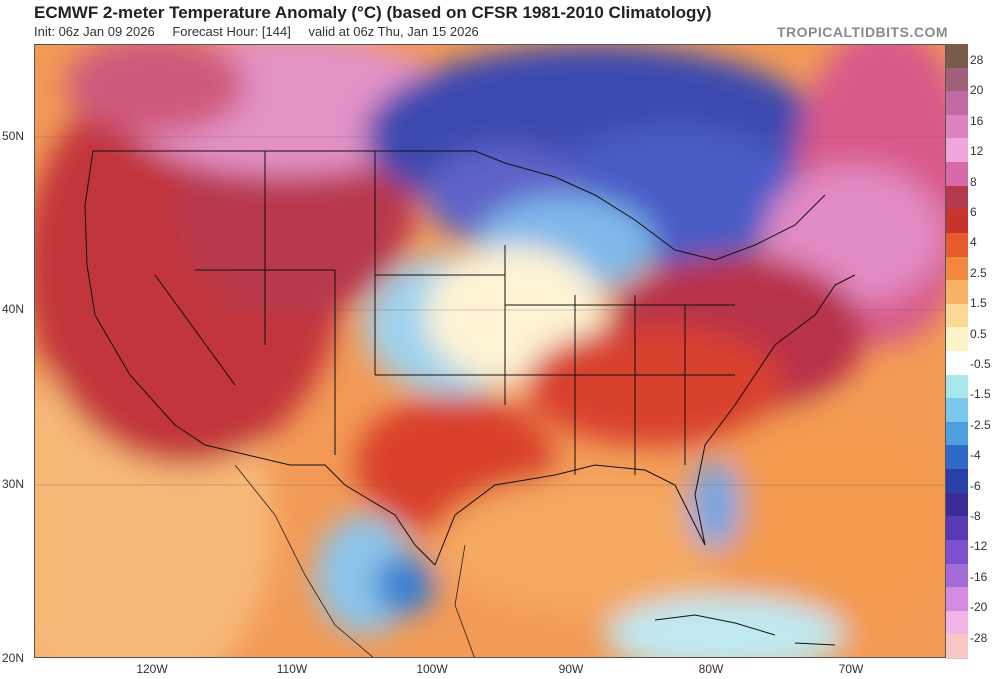 Image resolution: width=1000 pixels, height=679 pixels. Describe the element at coordinates (975, 455) in the screenshot. I see `colorbar-label: -4` at that location.